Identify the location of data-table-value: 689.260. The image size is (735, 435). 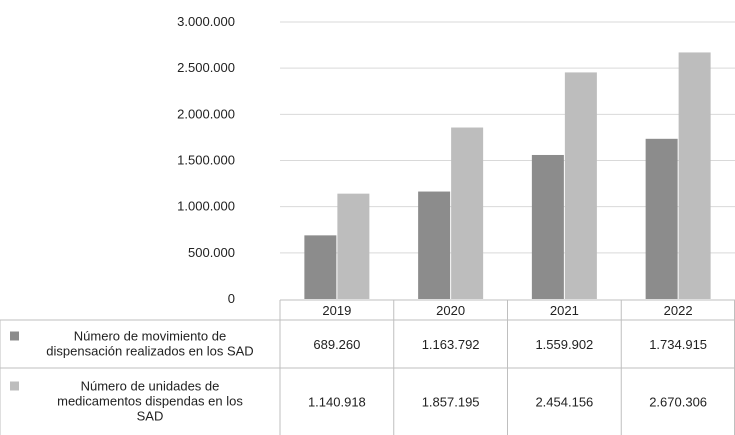
(336, 344).